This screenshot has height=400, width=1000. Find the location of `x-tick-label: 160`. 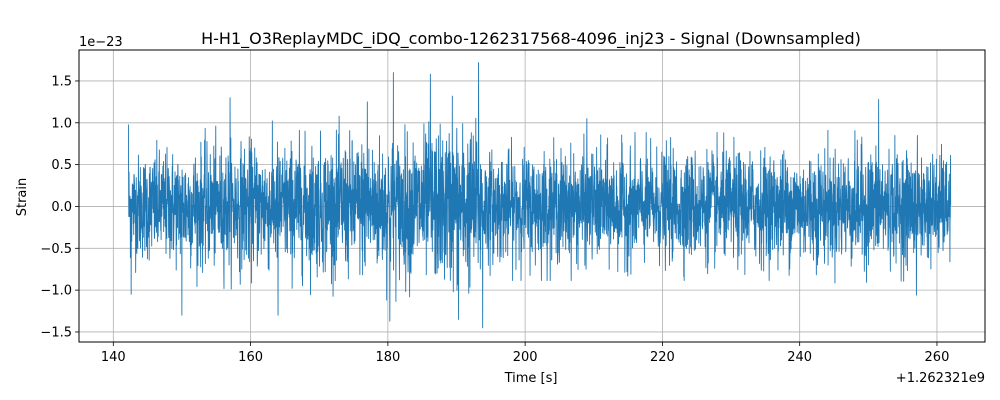

x-tick-label: 160 is located at coordinates (250, 357).